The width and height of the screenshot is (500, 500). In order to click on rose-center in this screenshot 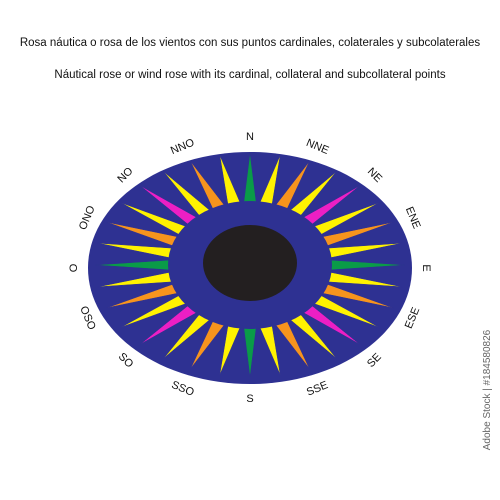, I will do `click(250, 263)`.